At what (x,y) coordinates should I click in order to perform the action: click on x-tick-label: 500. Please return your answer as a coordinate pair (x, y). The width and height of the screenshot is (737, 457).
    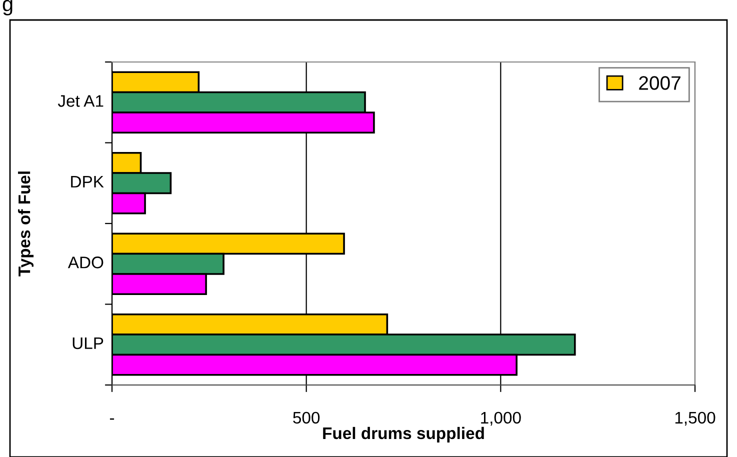
    Looking at the image, I should click on (306, 418).